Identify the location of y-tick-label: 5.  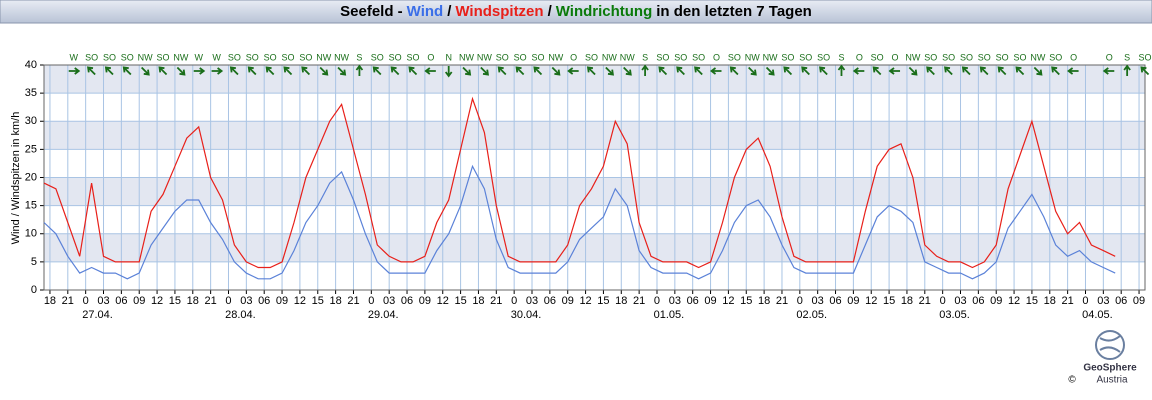
(34, 262).